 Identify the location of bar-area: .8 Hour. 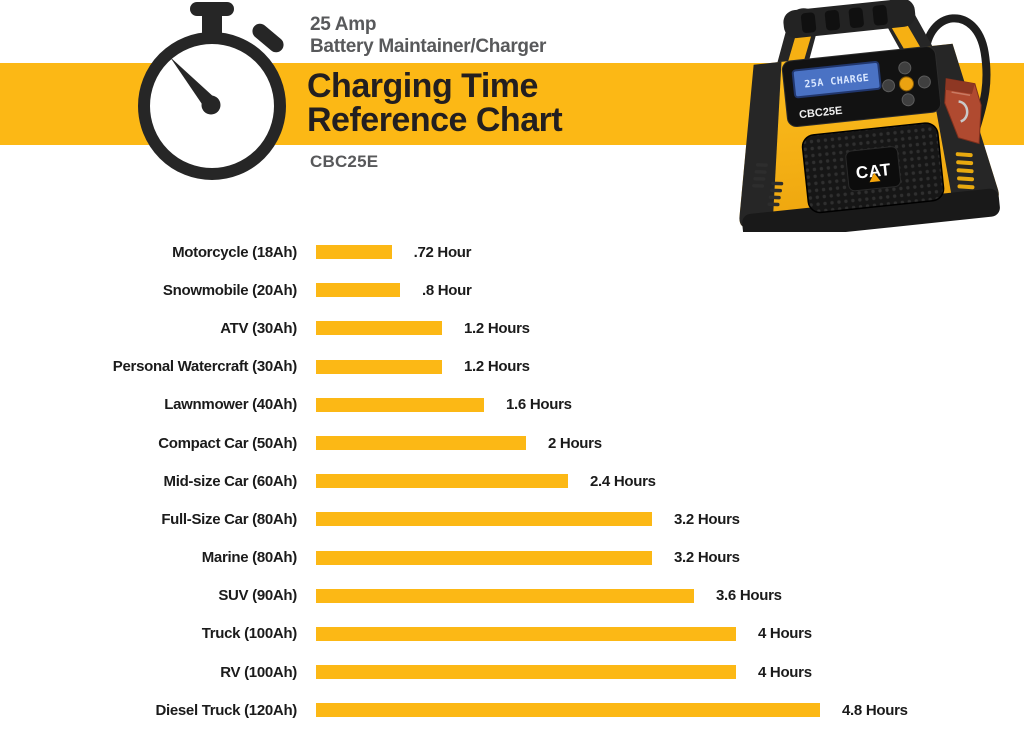
(394, 290).